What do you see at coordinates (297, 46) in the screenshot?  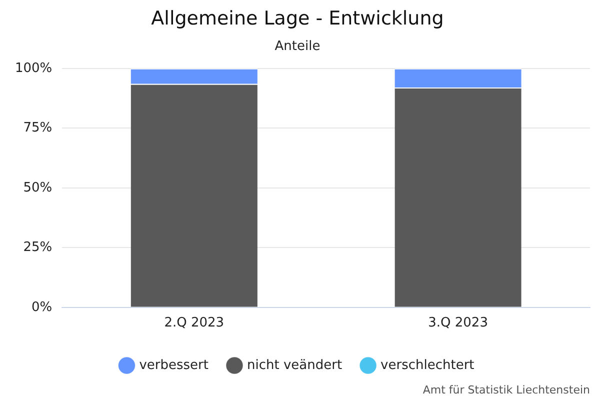 I see `chart-subtitle: Anteile` at bounding box center [297, 46].